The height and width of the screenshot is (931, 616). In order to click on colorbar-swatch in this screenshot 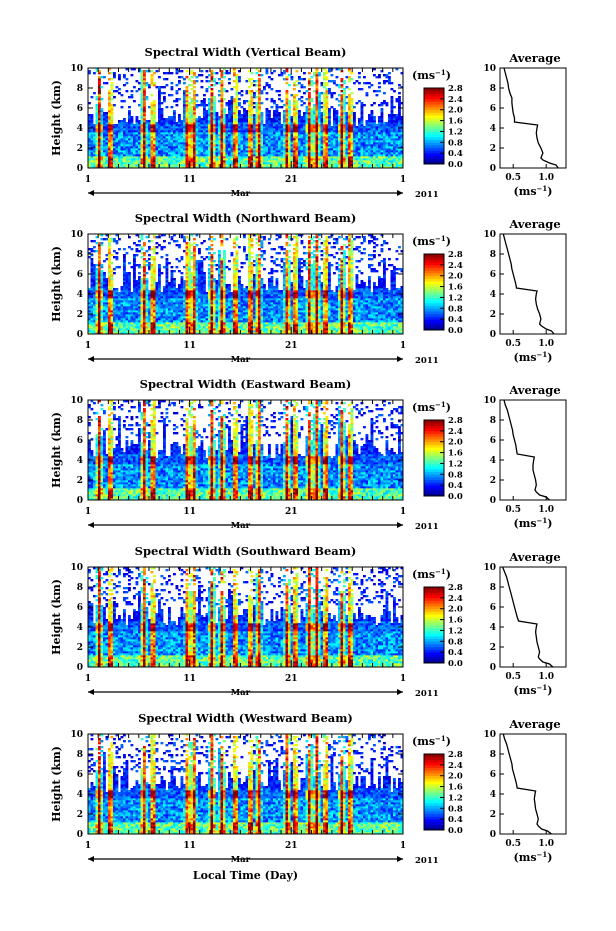, I will do `click(434, 157)`.